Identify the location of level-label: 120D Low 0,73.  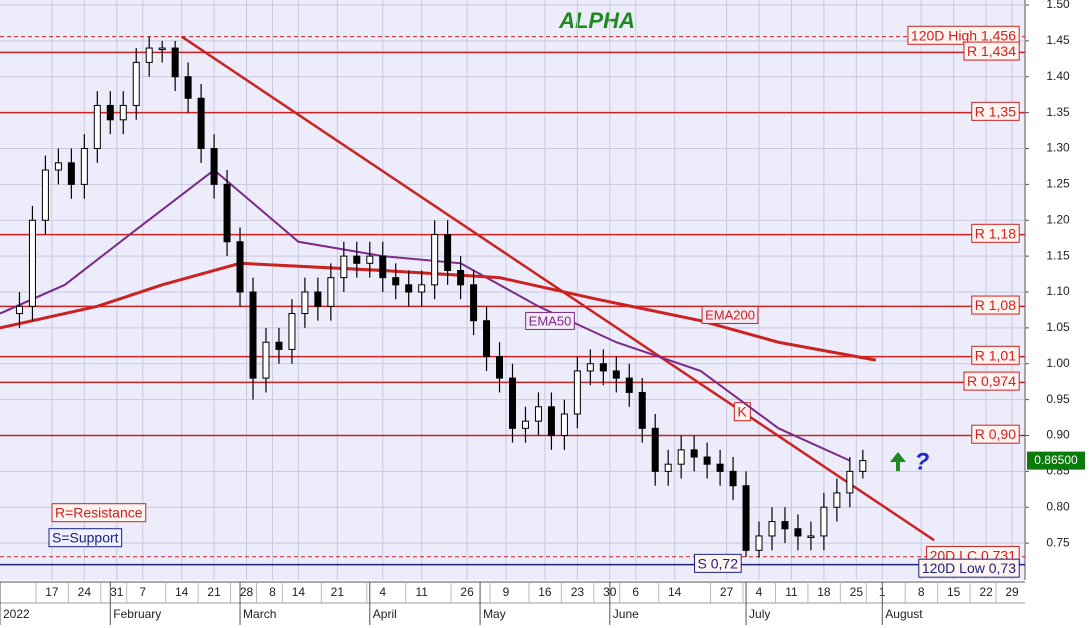
(969, 568).